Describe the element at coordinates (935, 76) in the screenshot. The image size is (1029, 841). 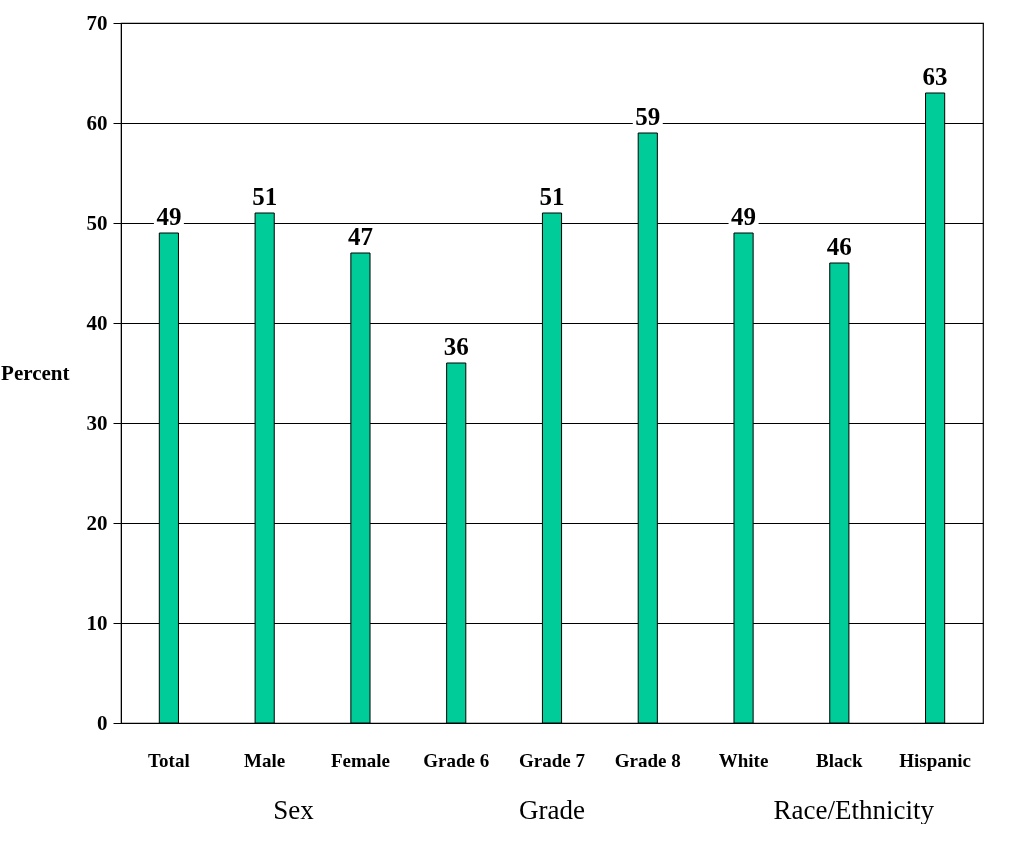
I see `data-label: 63` at that location.